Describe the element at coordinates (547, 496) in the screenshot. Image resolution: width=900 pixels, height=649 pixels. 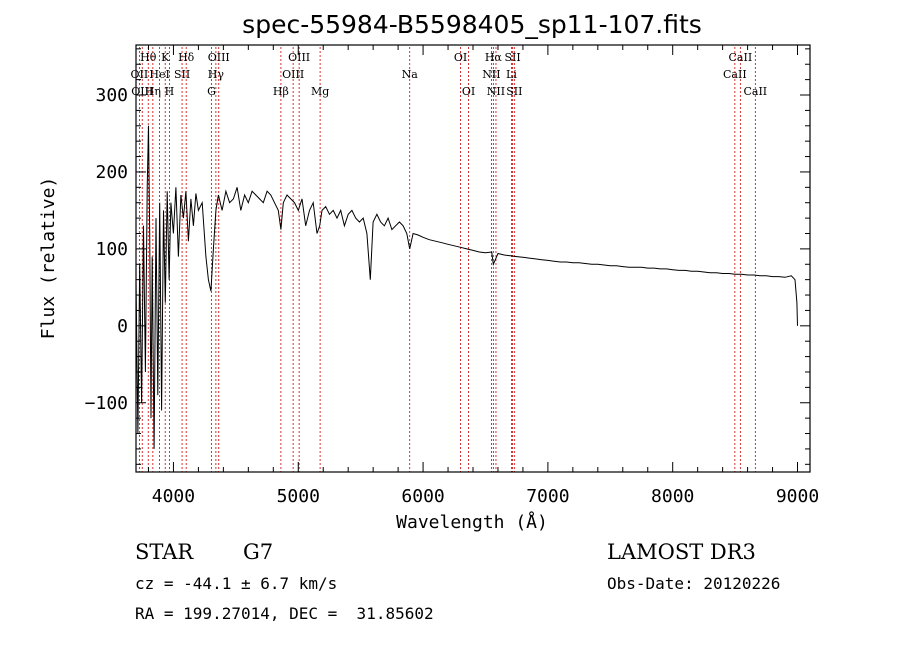
I see `x-tick-label: 7000` at that location.